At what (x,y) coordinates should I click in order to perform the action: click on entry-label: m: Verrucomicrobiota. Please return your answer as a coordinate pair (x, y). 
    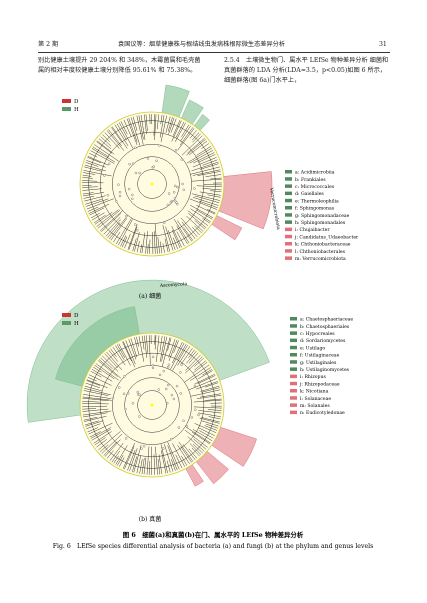
    Looking at the image, I should click on (320, 259).